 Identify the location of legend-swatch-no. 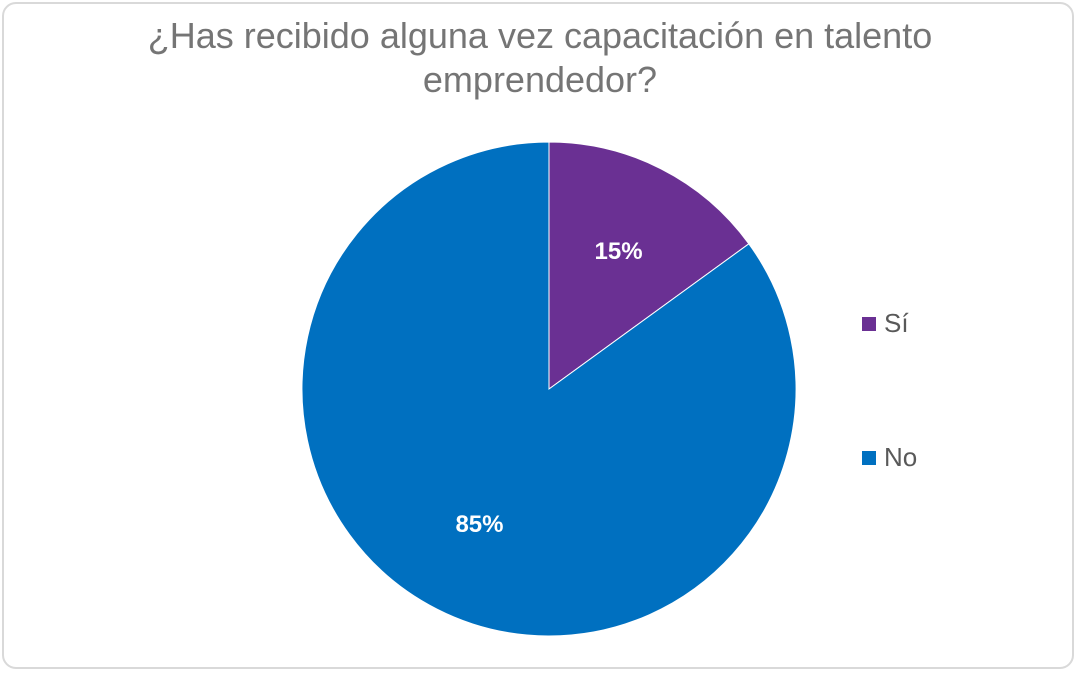
(869, 457).